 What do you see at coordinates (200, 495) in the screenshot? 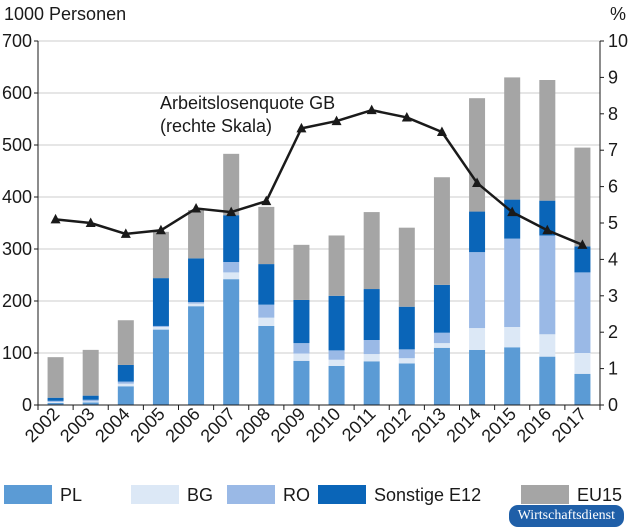
I see `legend-label: BG` at bounding box center [200, 495].